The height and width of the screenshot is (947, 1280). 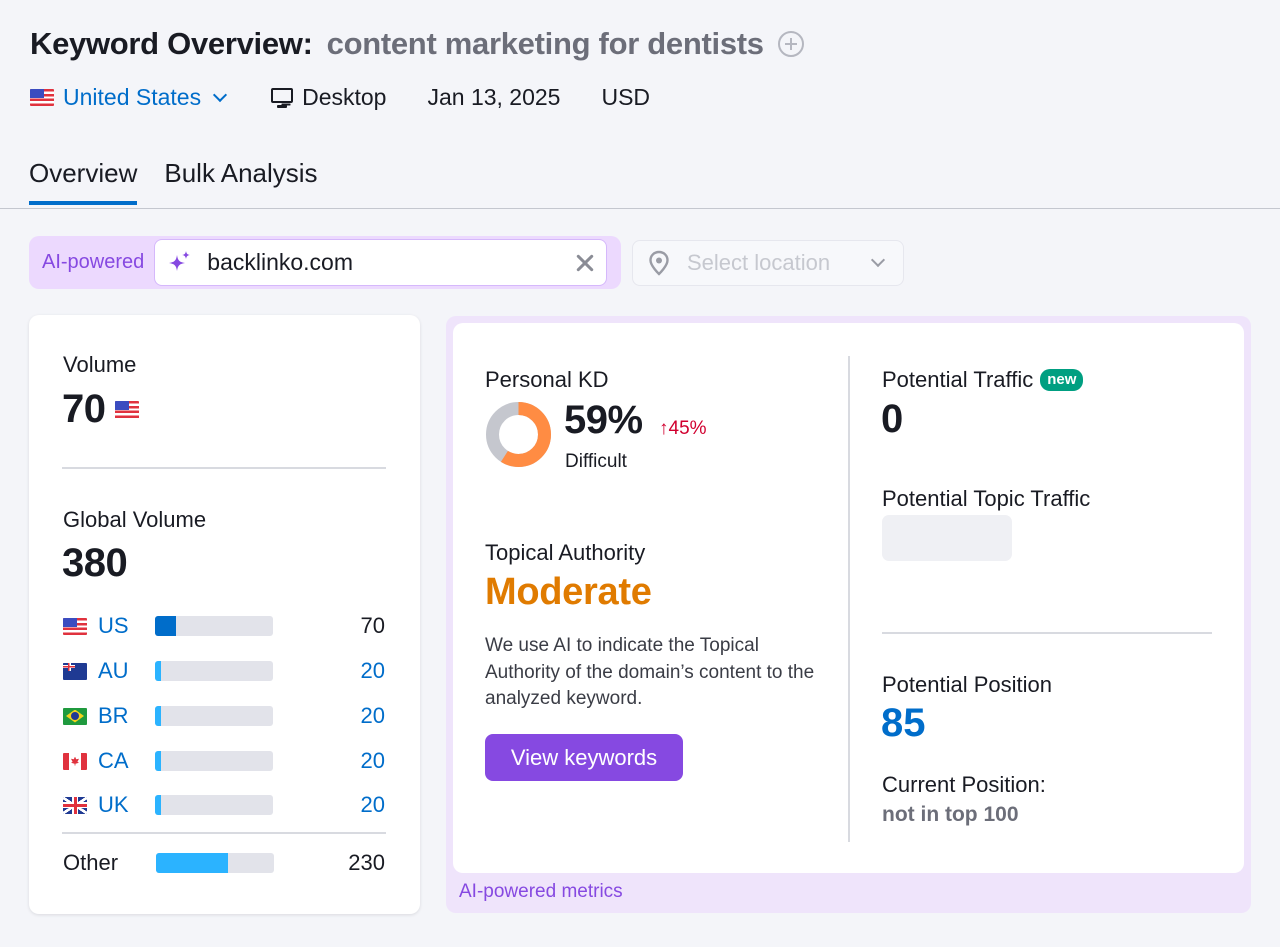 I want to click on domain-input-value: backlinko.com, so click(x=280, y=262).